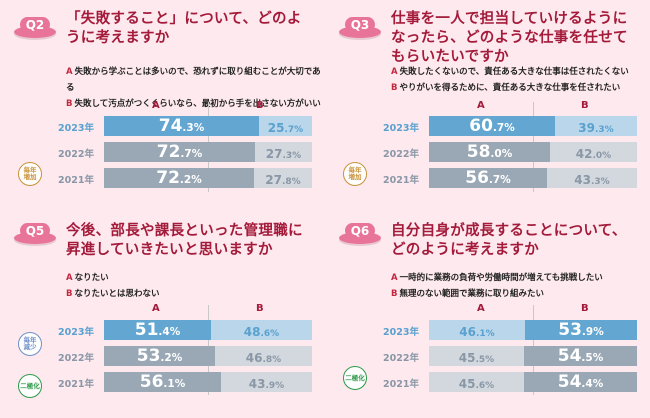 This screenshot has height=418, width=650. Describe the element at coordinates (285, 126) in the screenshot. I see `bar-segment-b: 25.7%` at that location.